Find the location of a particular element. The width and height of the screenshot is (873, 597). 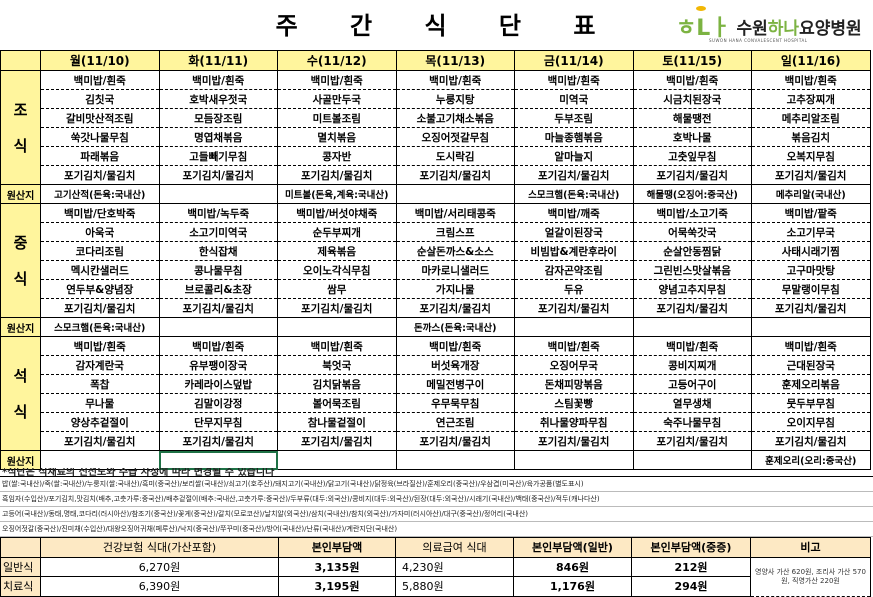

menu-item: 스팀꽃빵 is located at coordinates (574, 403).